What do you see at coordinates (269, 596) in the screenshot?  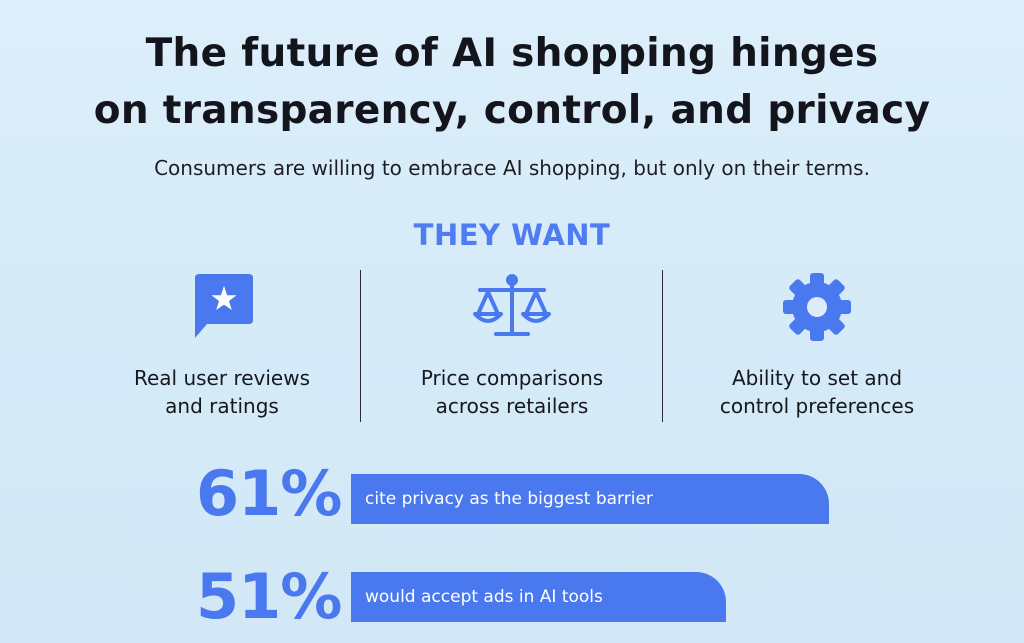 I see `stat-value-ads: 51%` at bounding box center [269, 596].